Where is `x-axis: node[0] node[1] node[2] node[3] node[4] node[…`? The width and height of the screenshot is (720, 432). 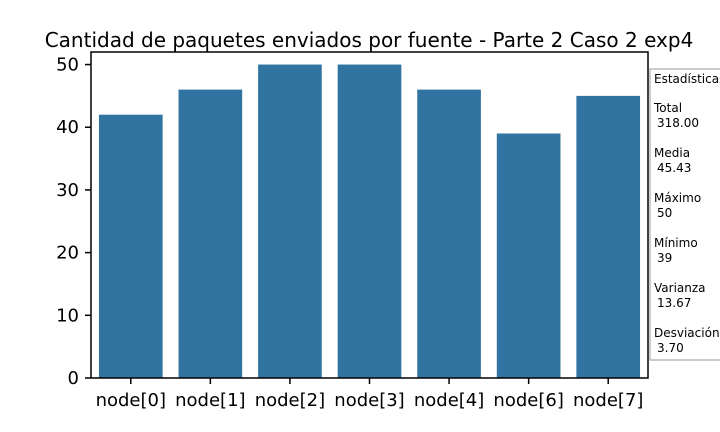 x-axis: node[0] node[1] node[2] node[3] node[4] node[… is located at coordinates (369, 394).